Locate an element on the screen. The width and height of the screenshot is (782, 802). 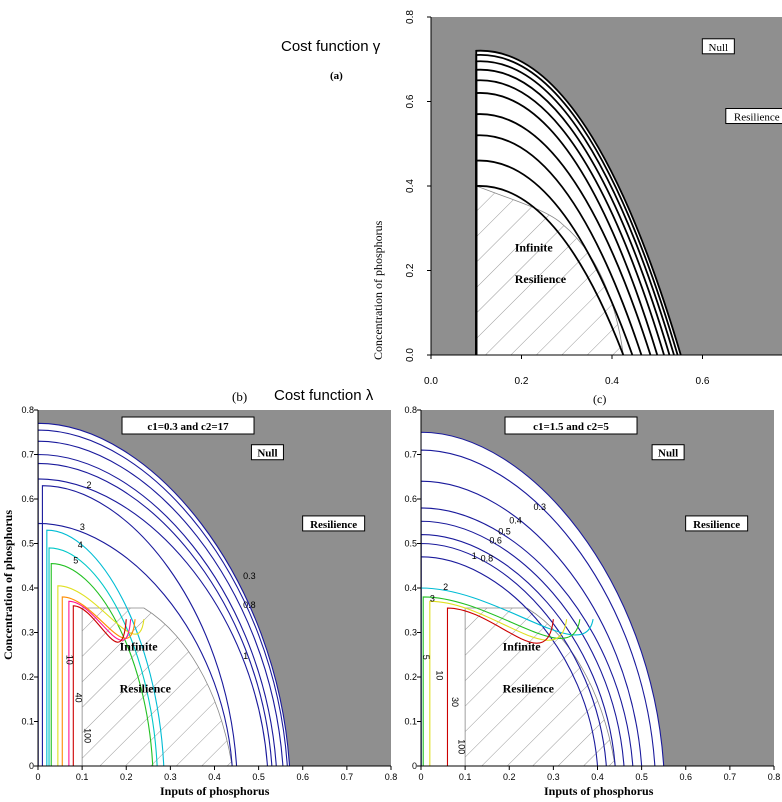
panel-b-label: (b) is located at coordinates (240, 396).